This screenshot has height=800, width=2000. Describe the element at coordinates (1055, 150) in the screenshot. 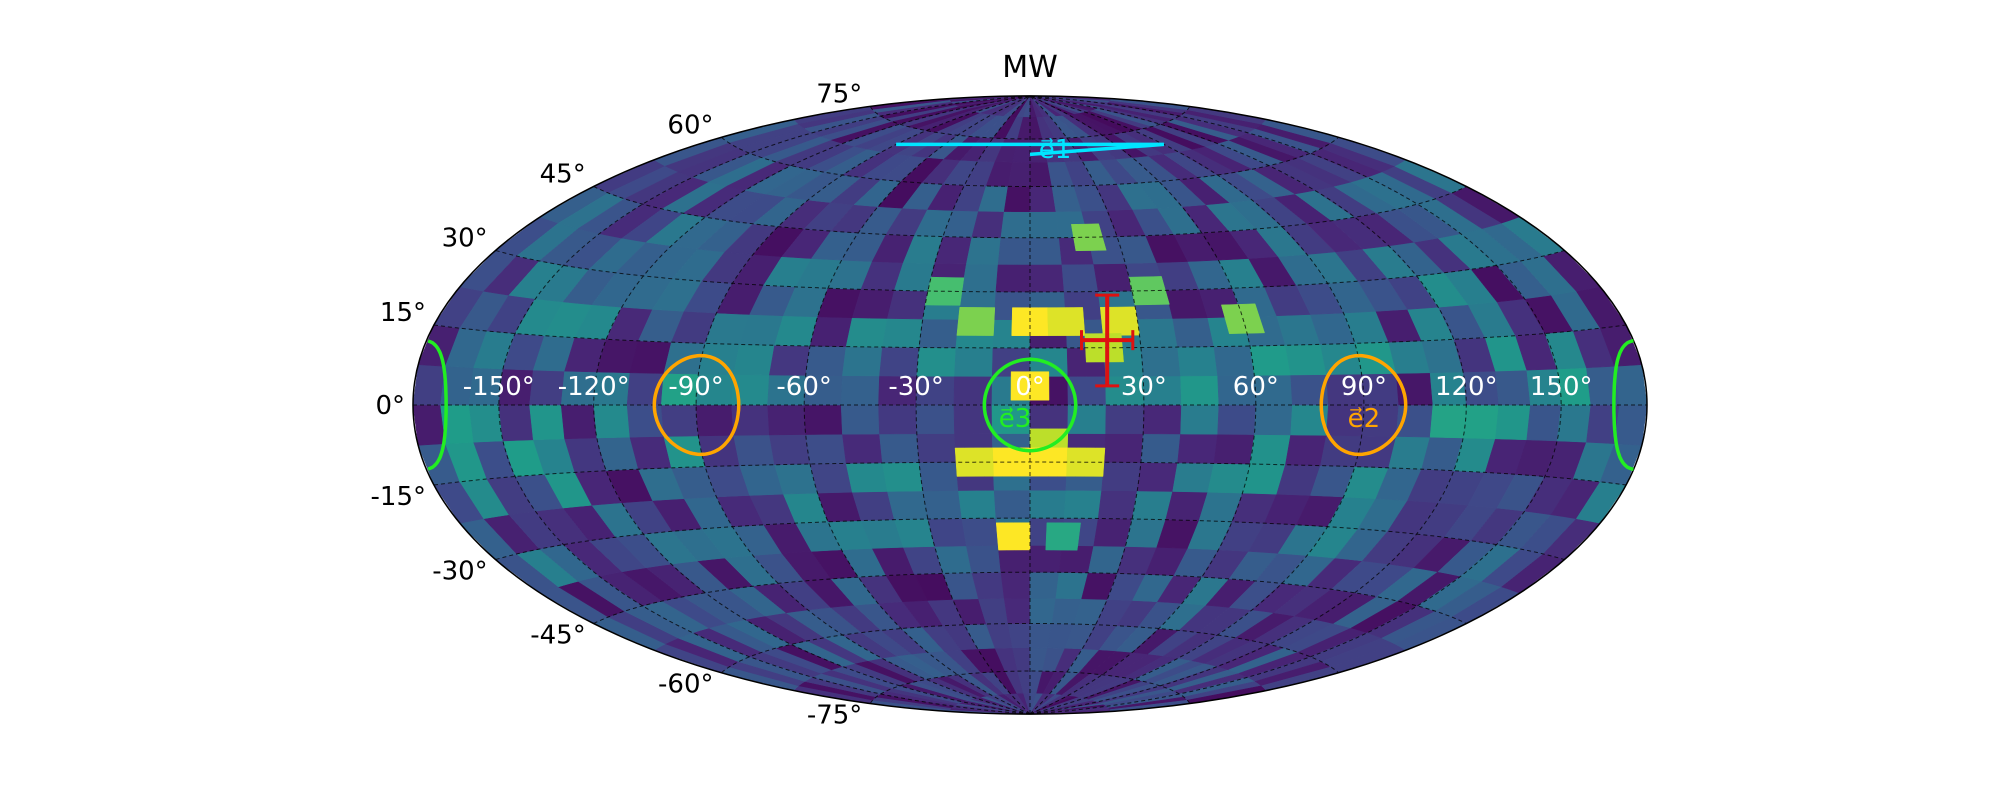

I see `vector-label: e⃗1` at that location.